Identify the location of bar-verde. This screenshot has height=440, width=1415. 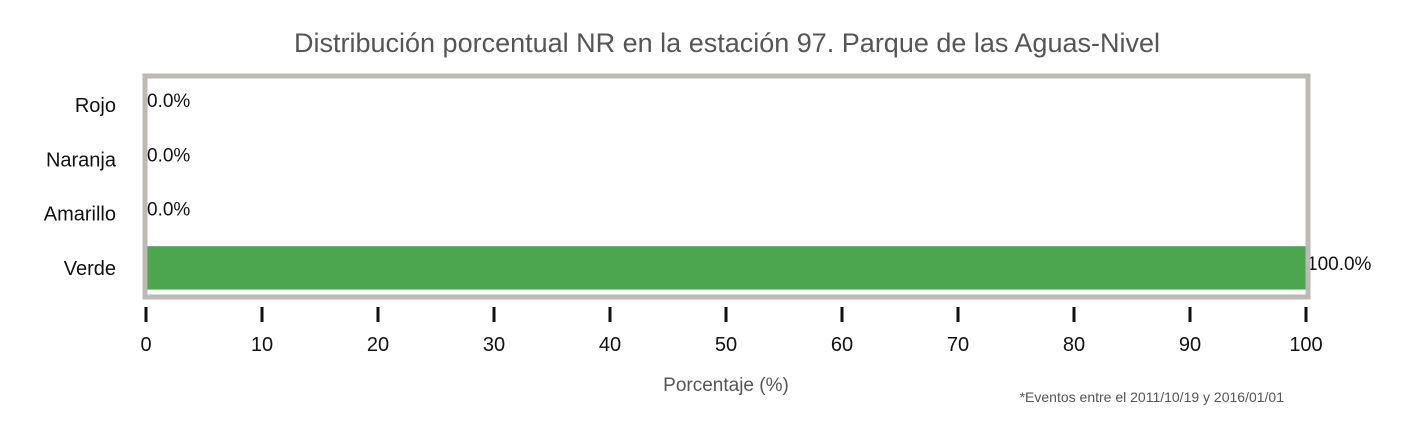
(726, 268).